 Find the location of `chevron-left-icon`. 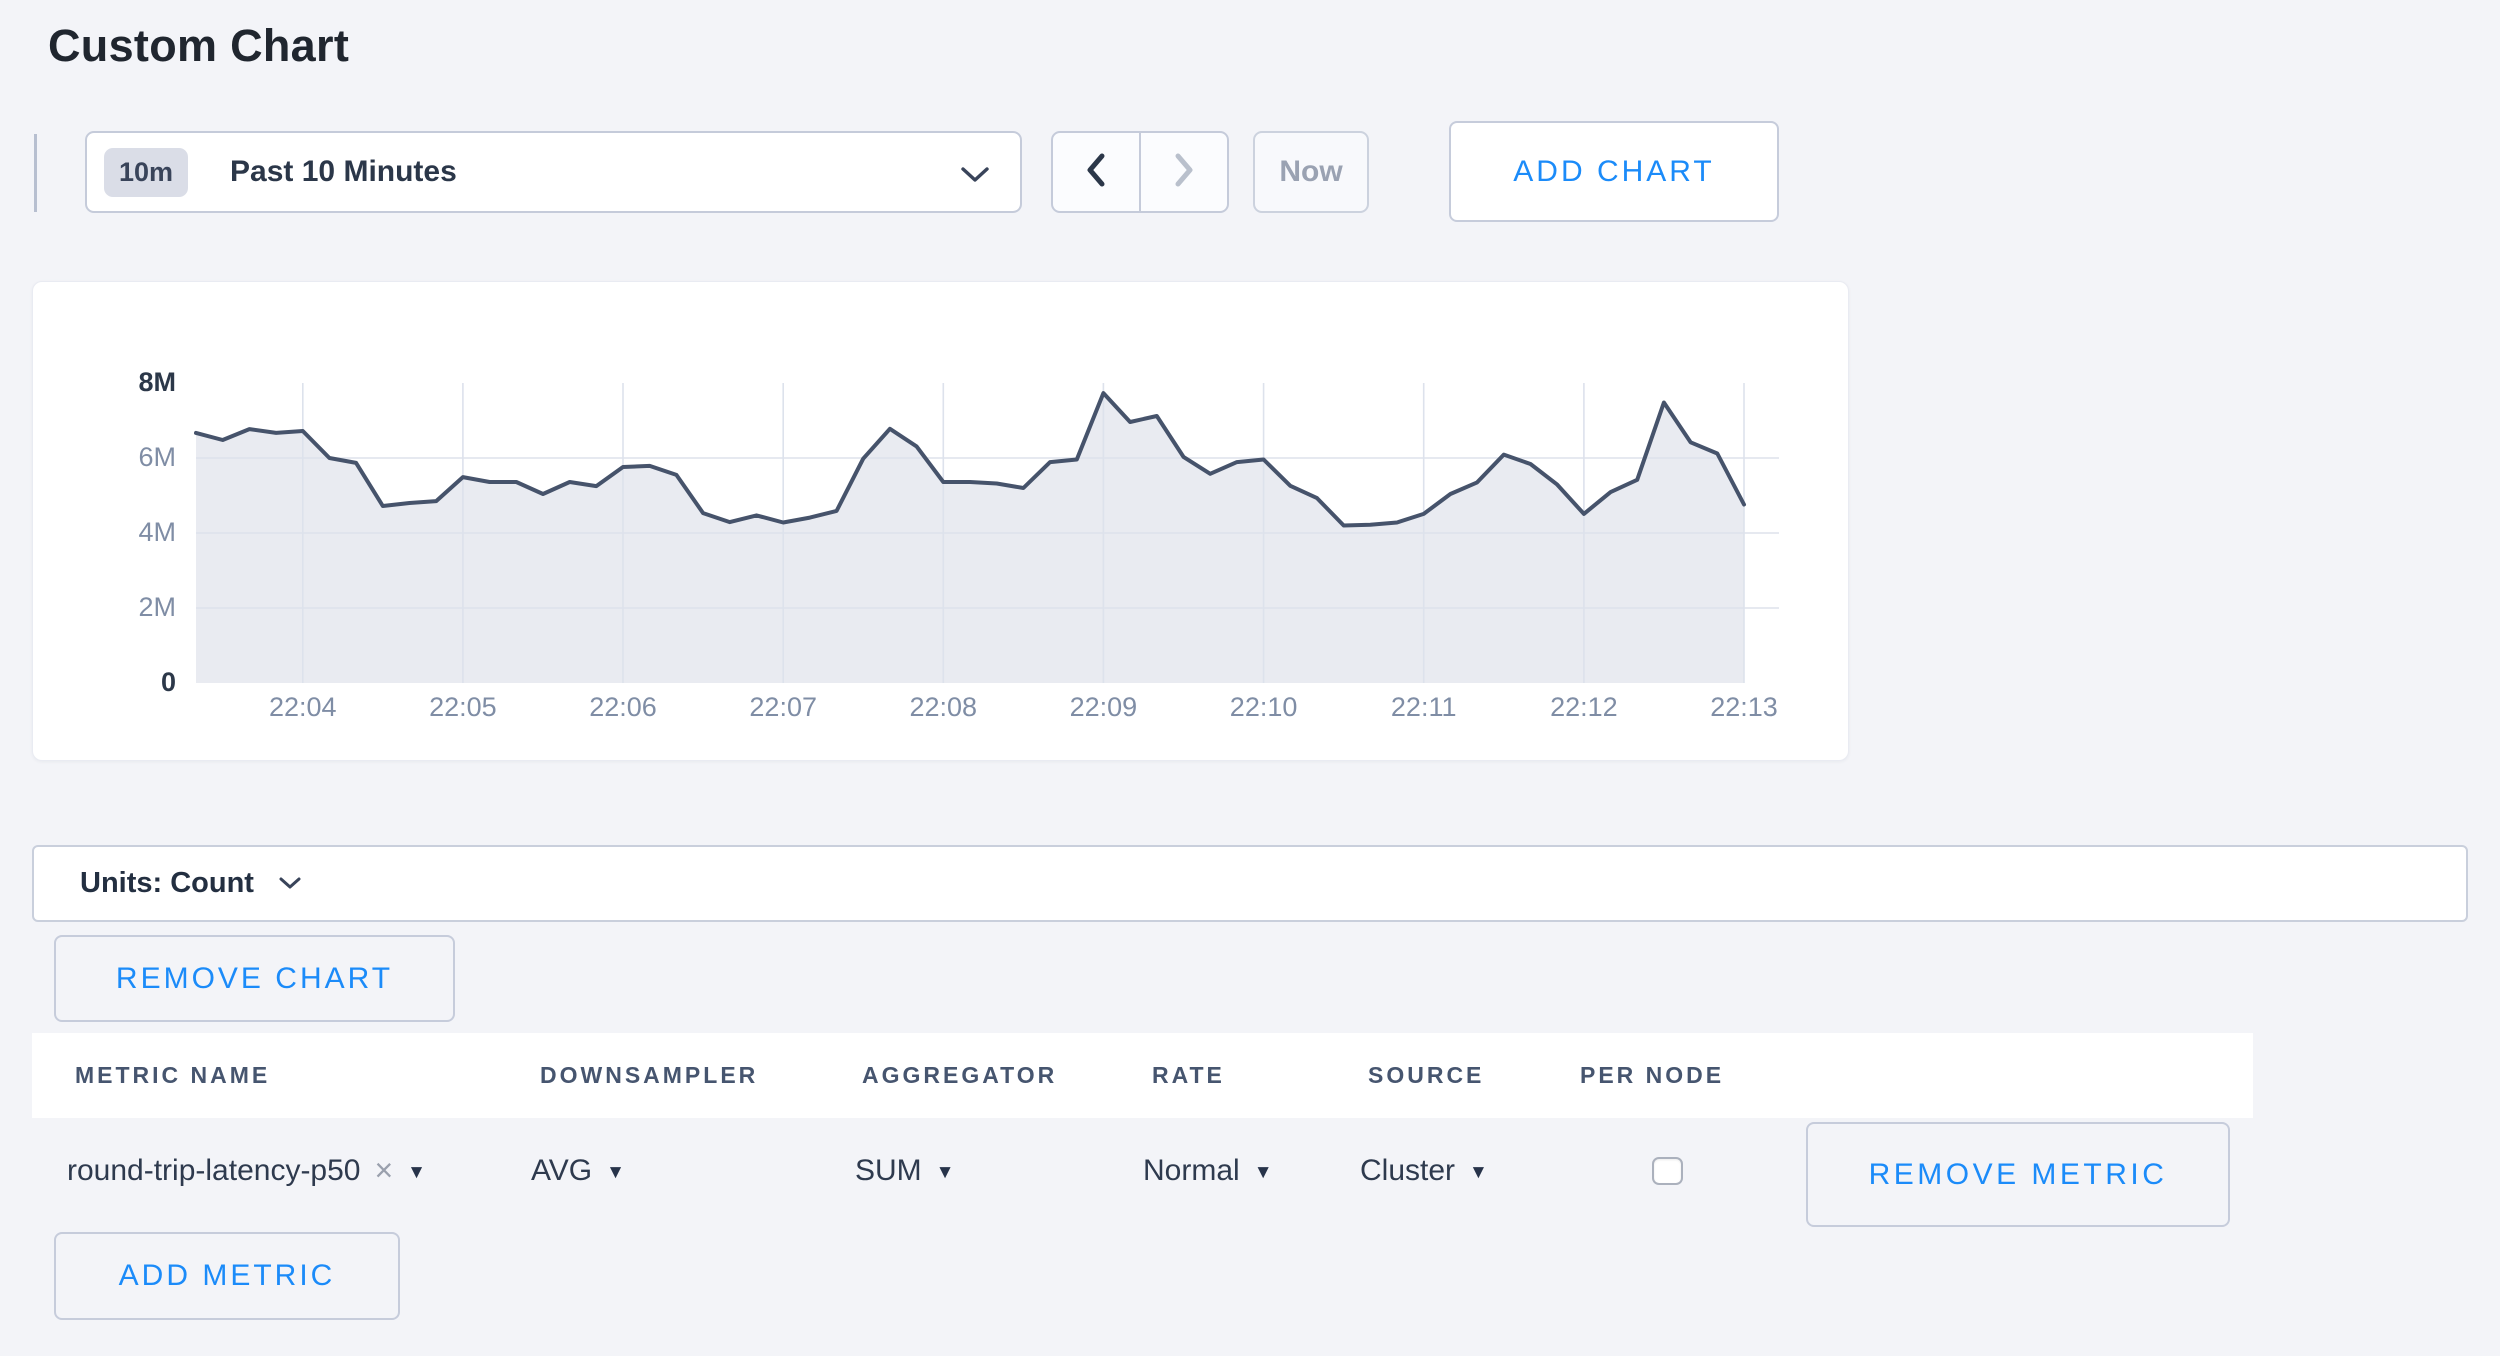

chevron-left-icon is located at coordinates (1096, 172).